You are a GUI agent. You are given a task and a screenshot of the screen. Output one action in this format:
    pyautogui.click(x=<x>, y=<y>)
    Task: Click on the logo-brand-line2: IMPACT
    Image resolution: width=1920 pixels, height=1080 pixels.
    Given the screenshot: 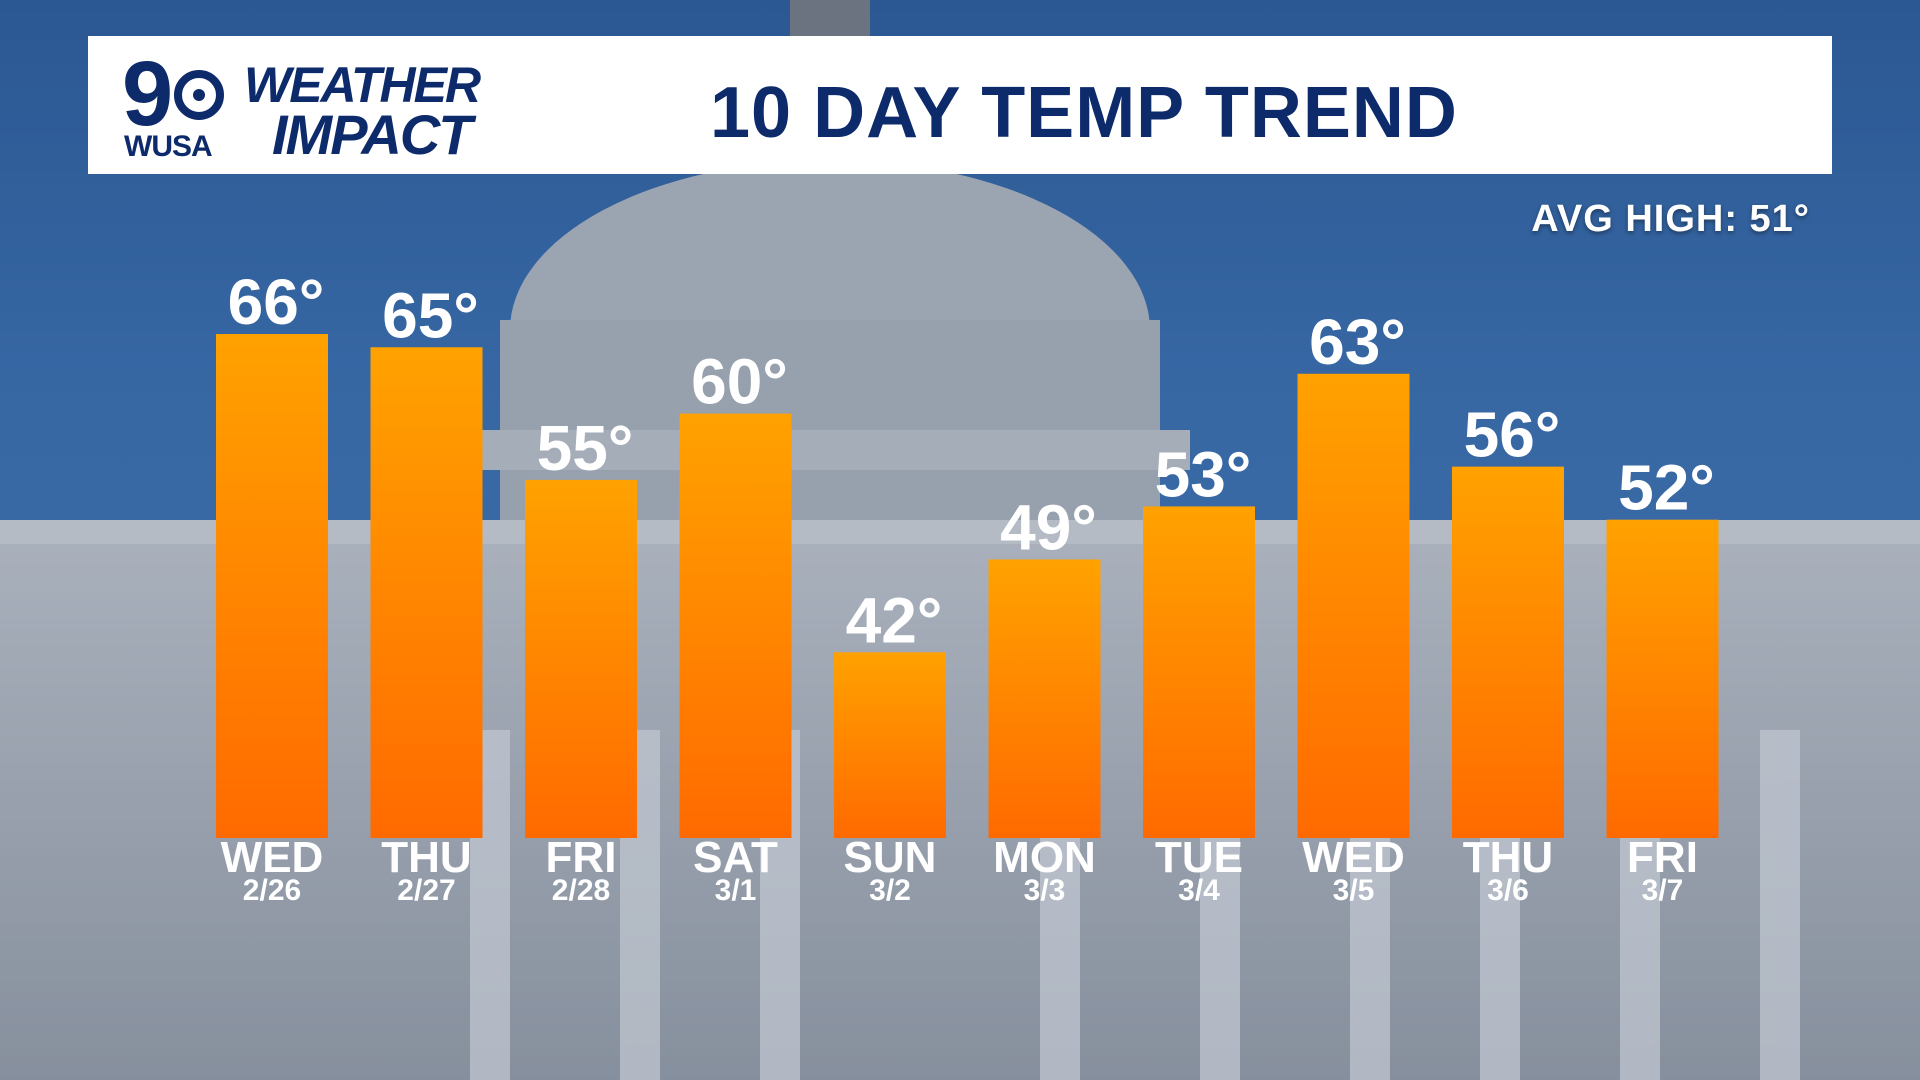 What is the action you would take?
    pyautogui.click(x=372, y=134)
    